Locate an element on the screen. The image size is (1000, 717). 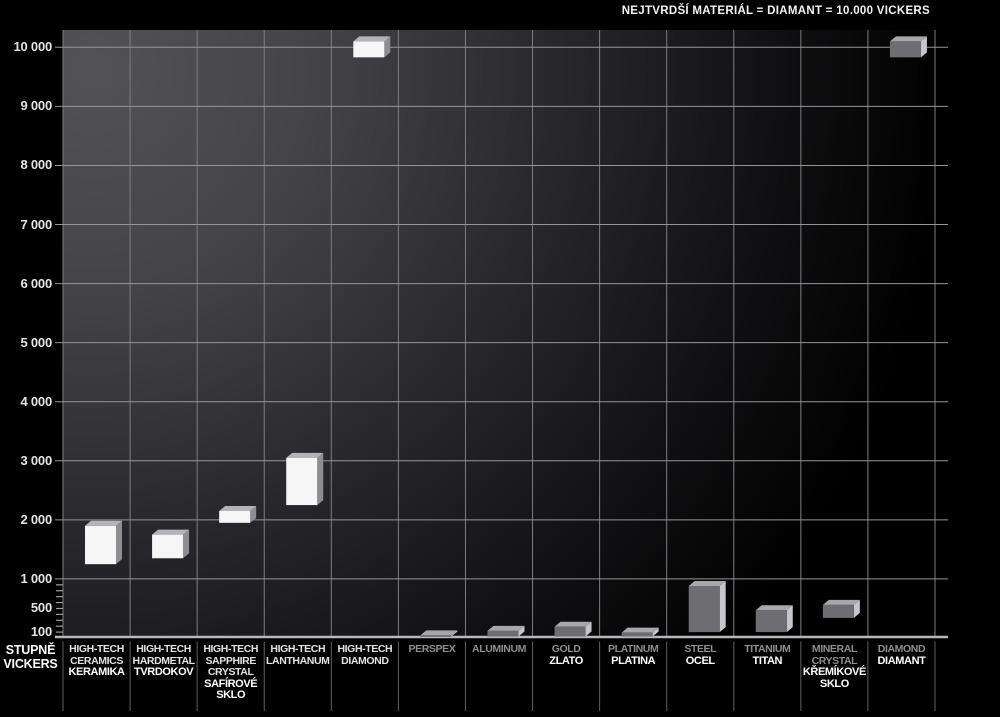
category-label-mineral-crystal: MINERAL CRYSTAL KŘEMÍKOVÉ SKLO is located at coordinates (834, 679).